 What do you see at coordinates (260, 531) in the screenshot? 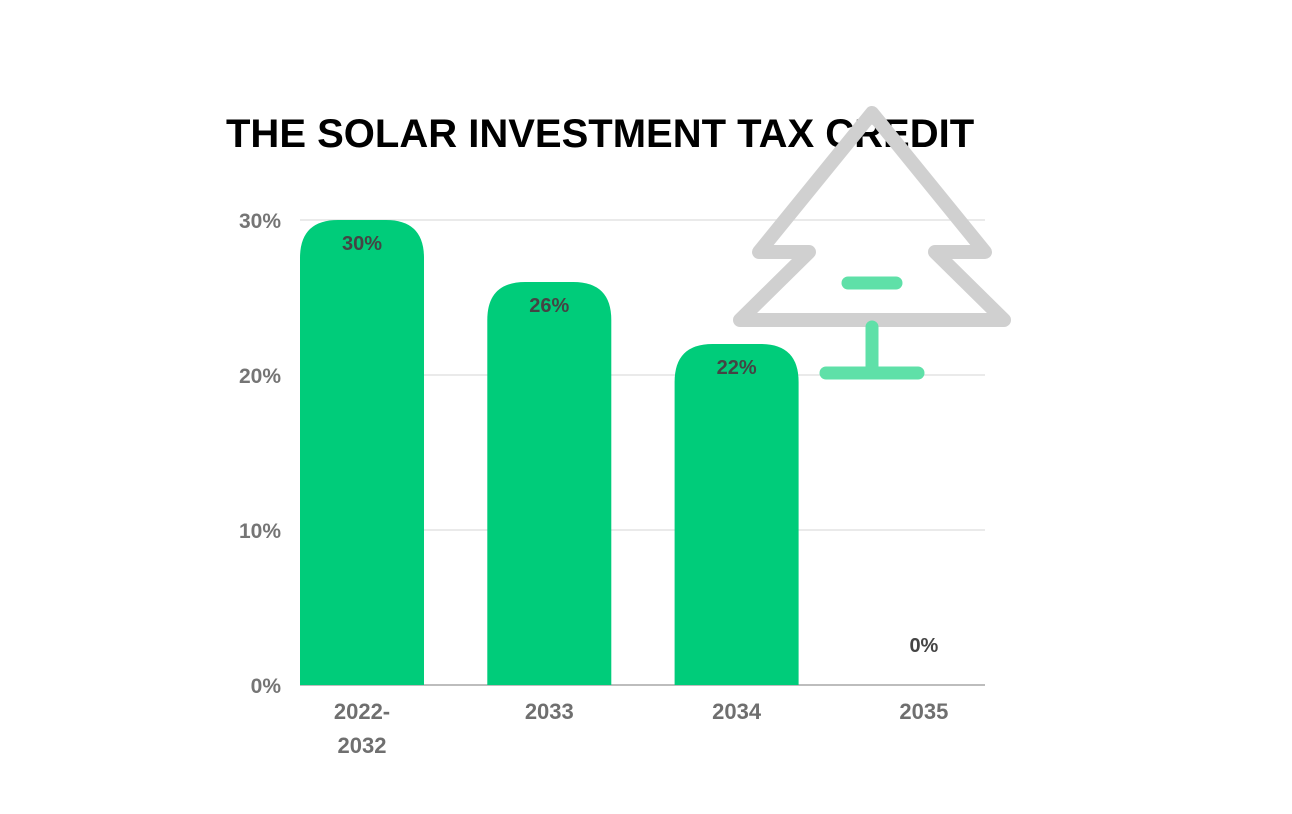
I see `y-tick-label: 10%` at bounding box center [260, 531].